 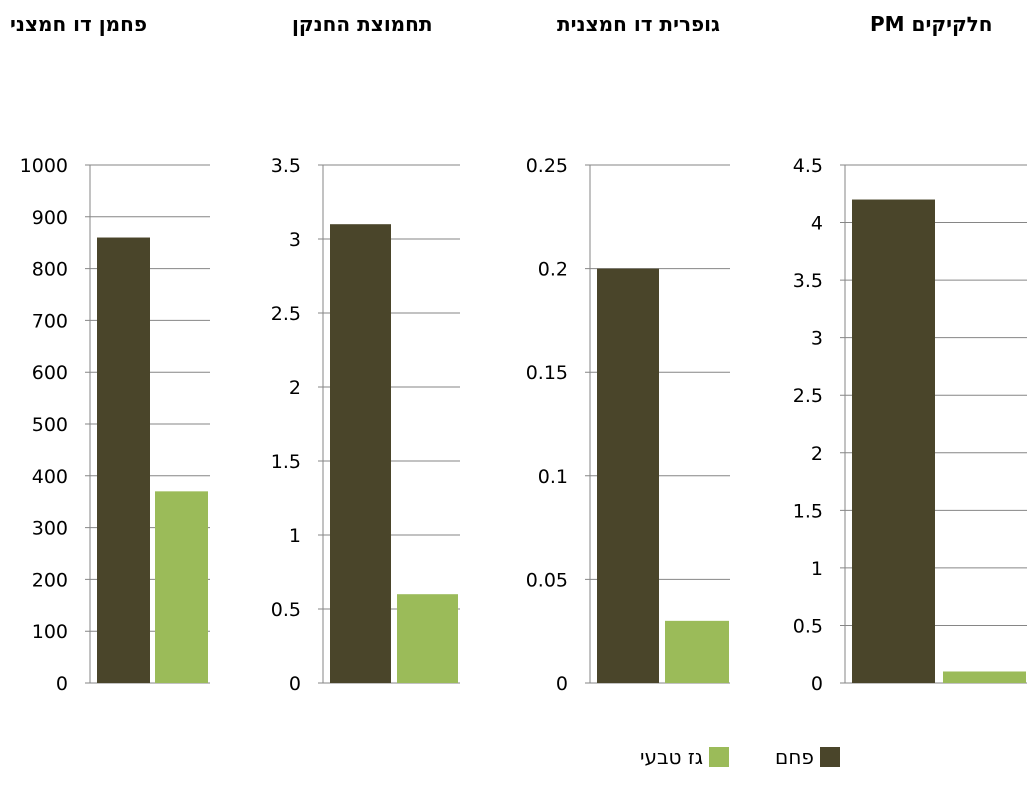 I want to click on y-tick-label-pm-0: 0, so click(x=817, y=684).